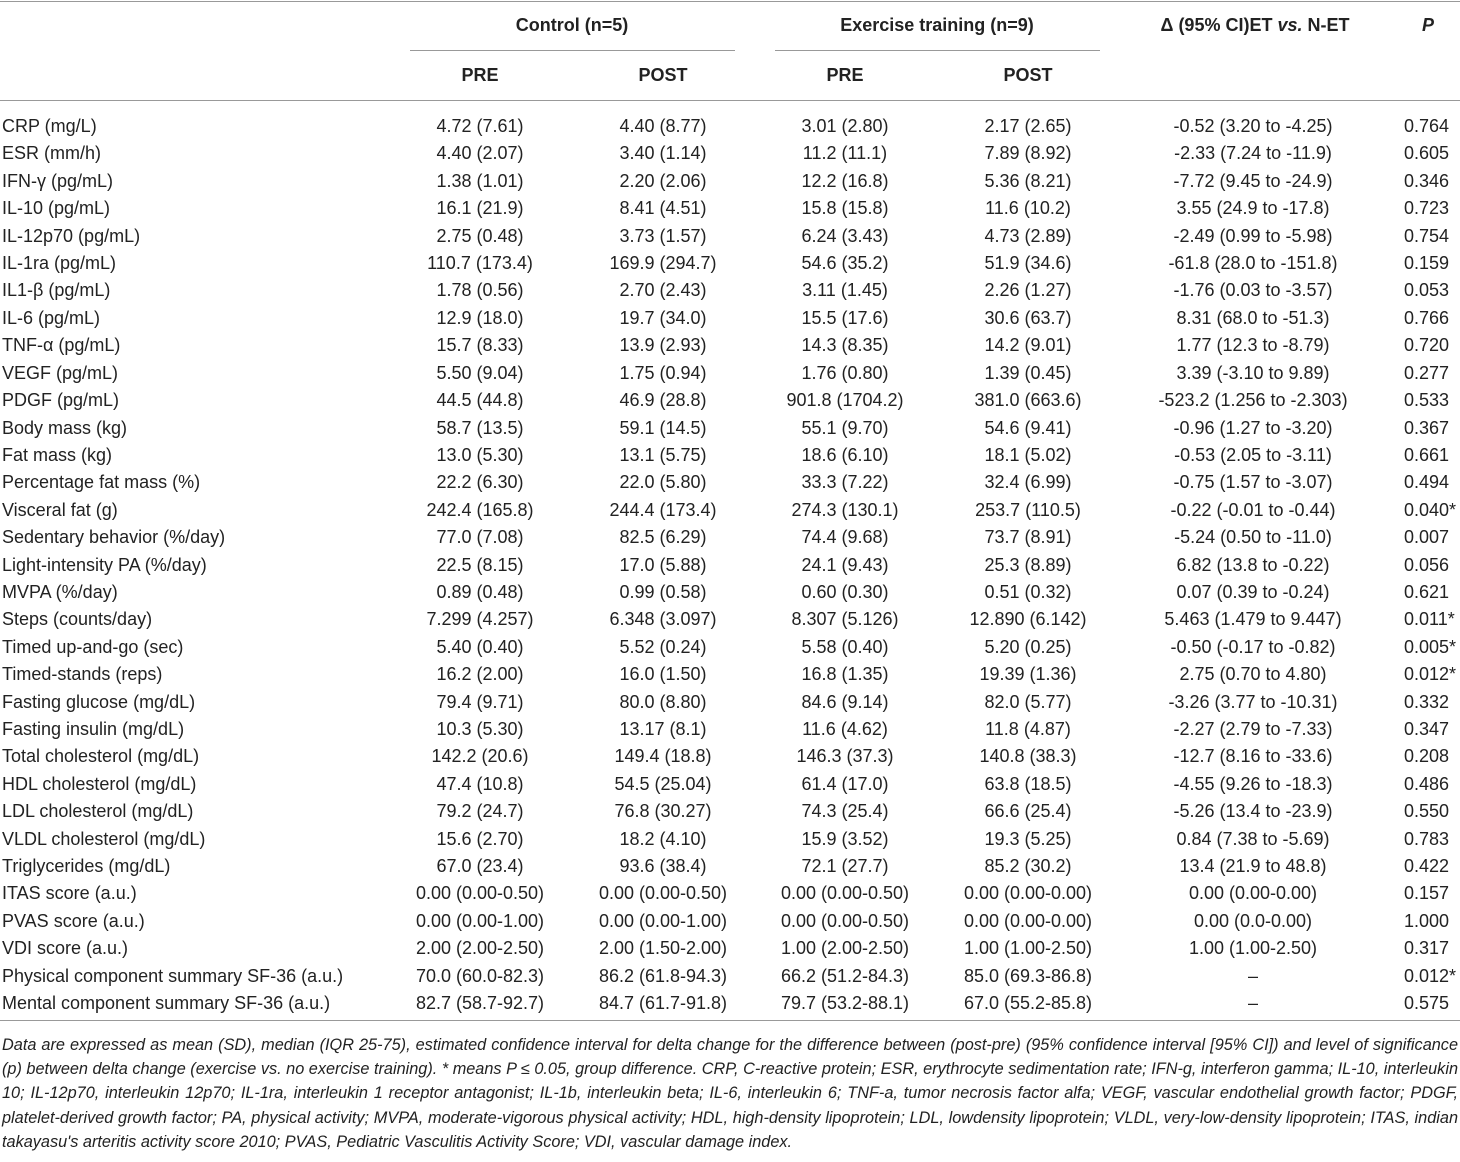 This screenshot has width=1460, height=1162. What do you see at coordinates (663, 701) in the screenshot?
I see `cell: 80.0 (8.80)` at bounding box center [663, 701].